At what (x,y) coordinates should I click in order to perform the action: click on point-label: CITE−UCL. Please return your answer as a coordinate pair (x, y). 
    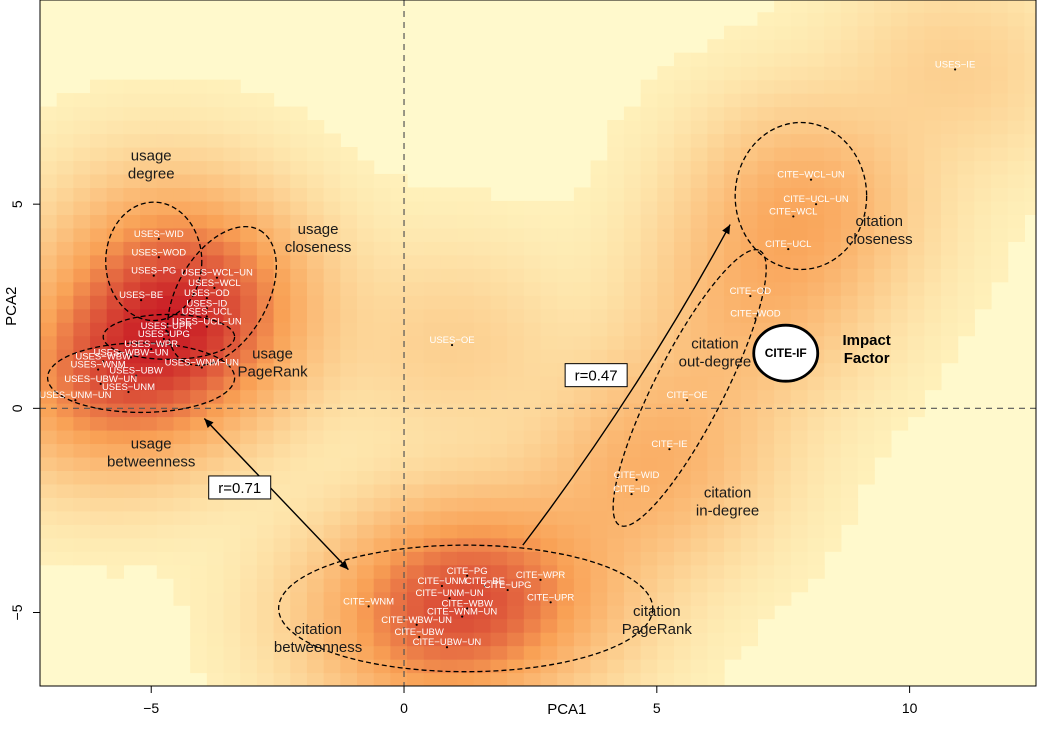
    Looking at the image, I should click on (788, 244).